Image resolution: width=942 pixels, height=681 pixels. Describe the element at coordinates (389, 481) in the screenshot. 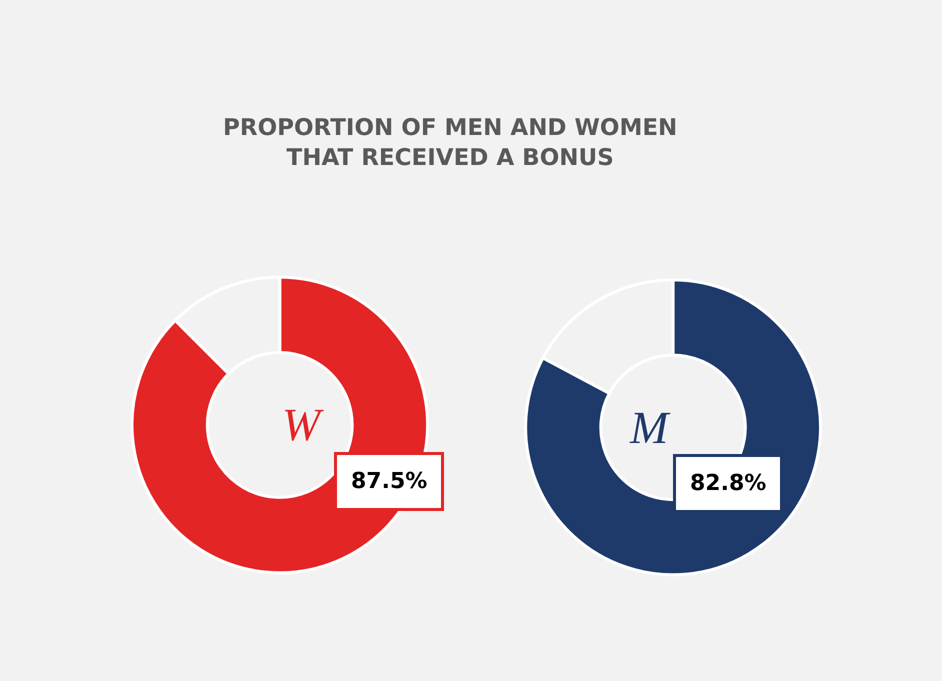

I see `data-label: 87.5%` at that location.